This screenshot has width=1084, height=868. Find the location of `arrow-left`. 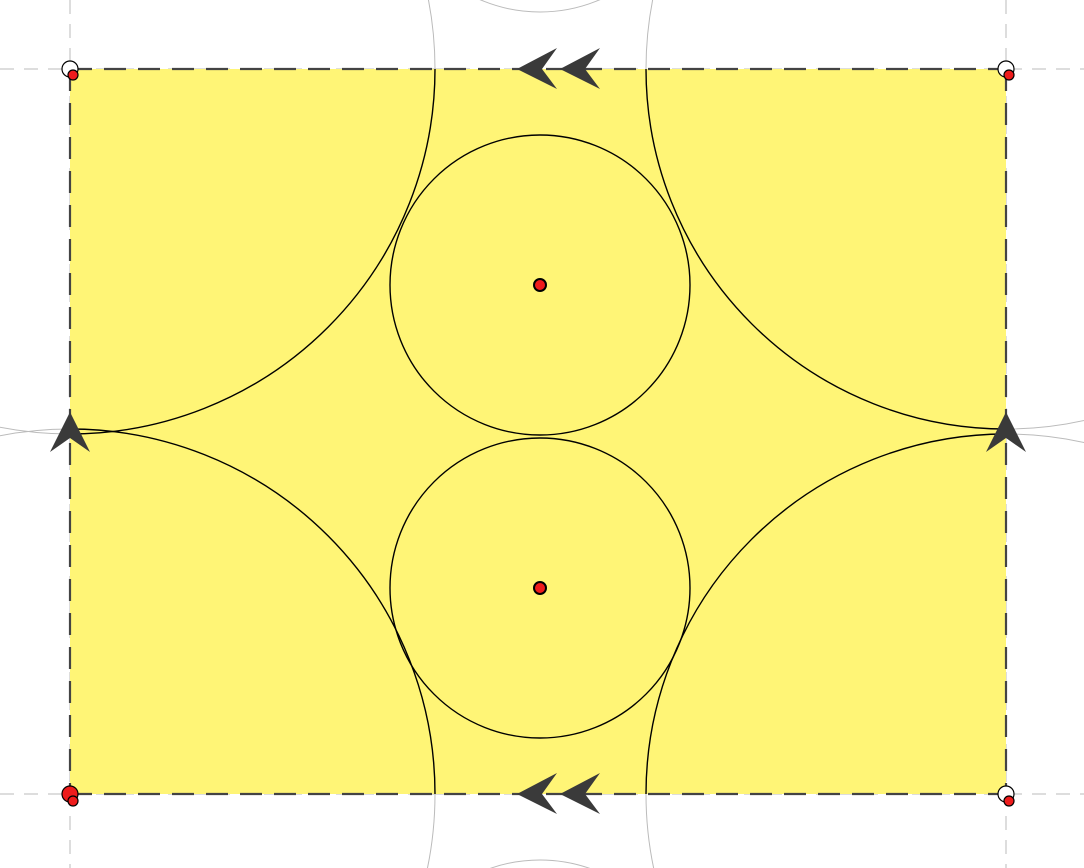

arrow-left is located at coordinates (70, 432).